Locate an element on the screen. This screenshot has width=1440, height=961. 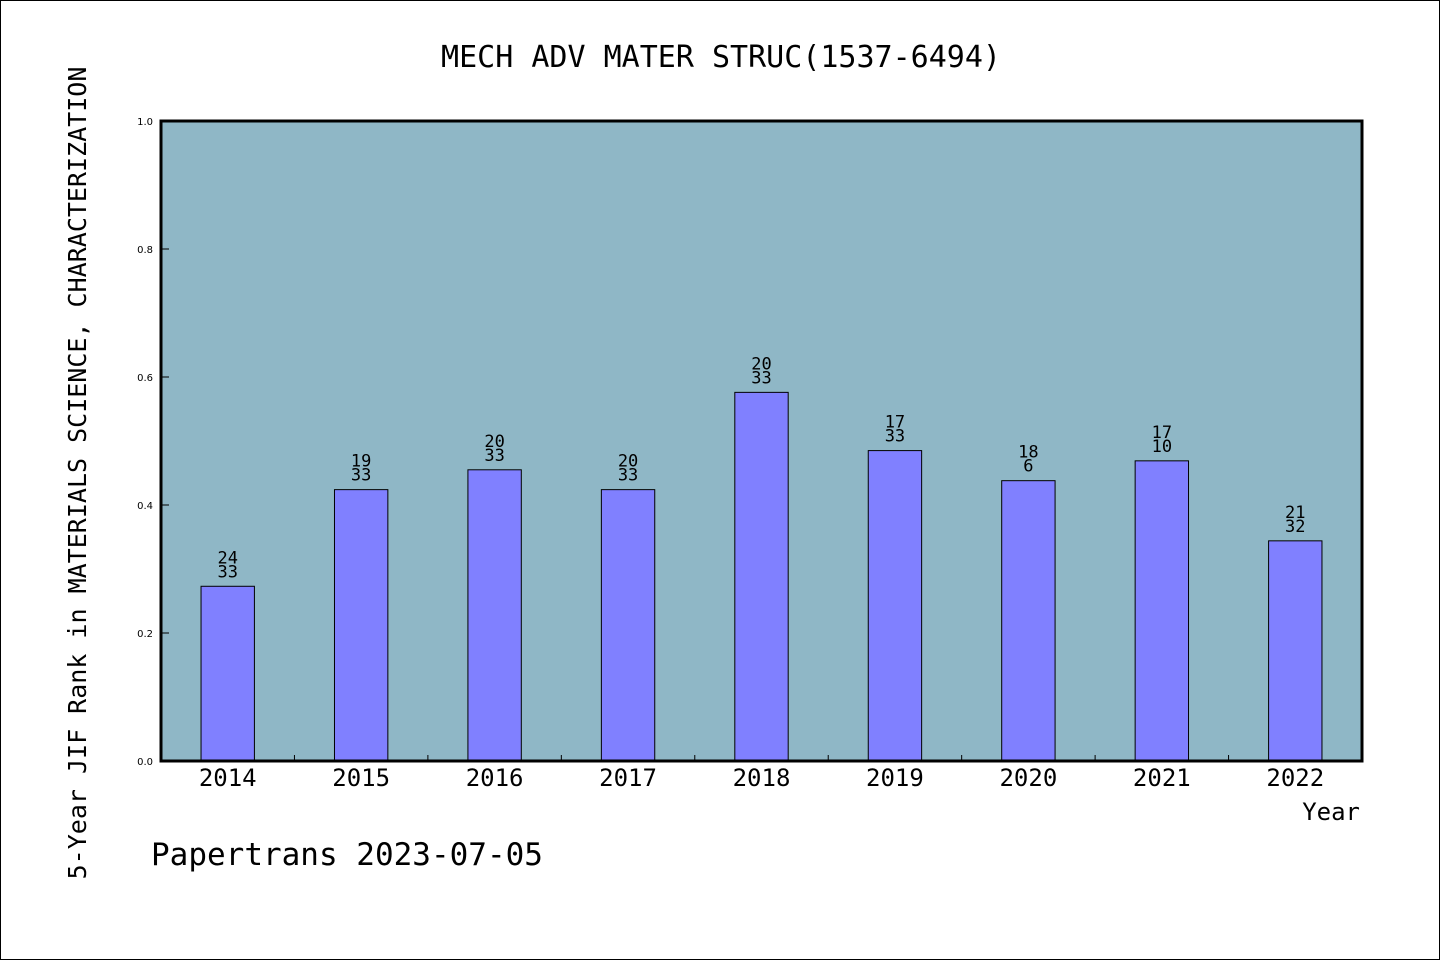
x-tick-label: 2015 is located at coordinates (361, 778).